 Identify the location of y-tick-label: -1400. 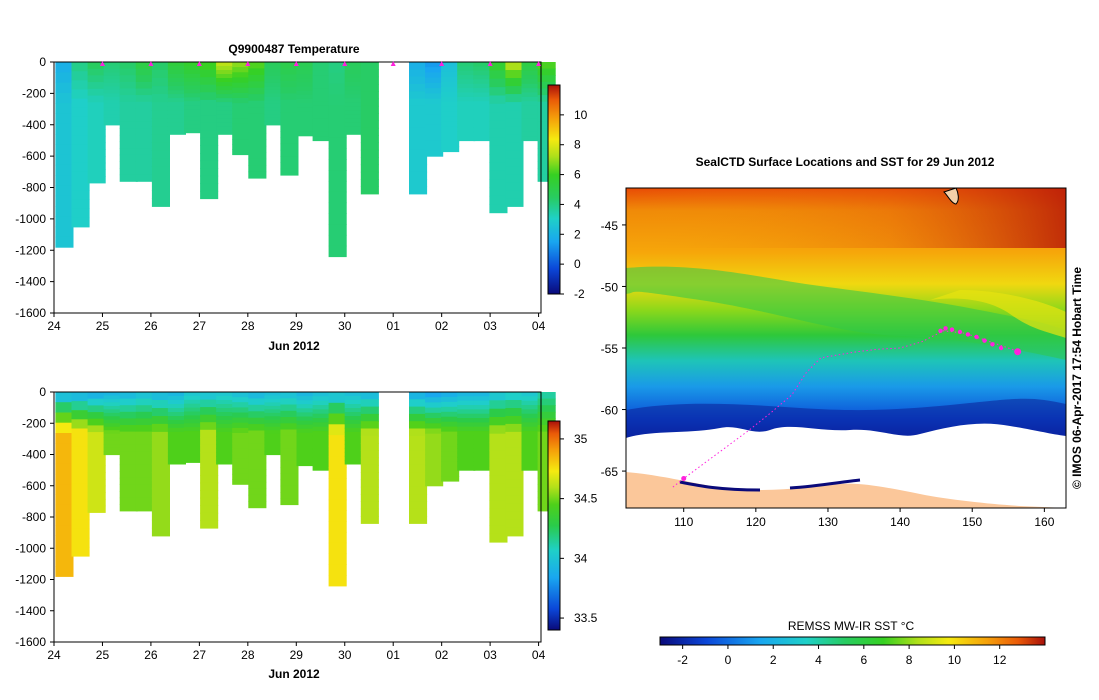
(30, 611).